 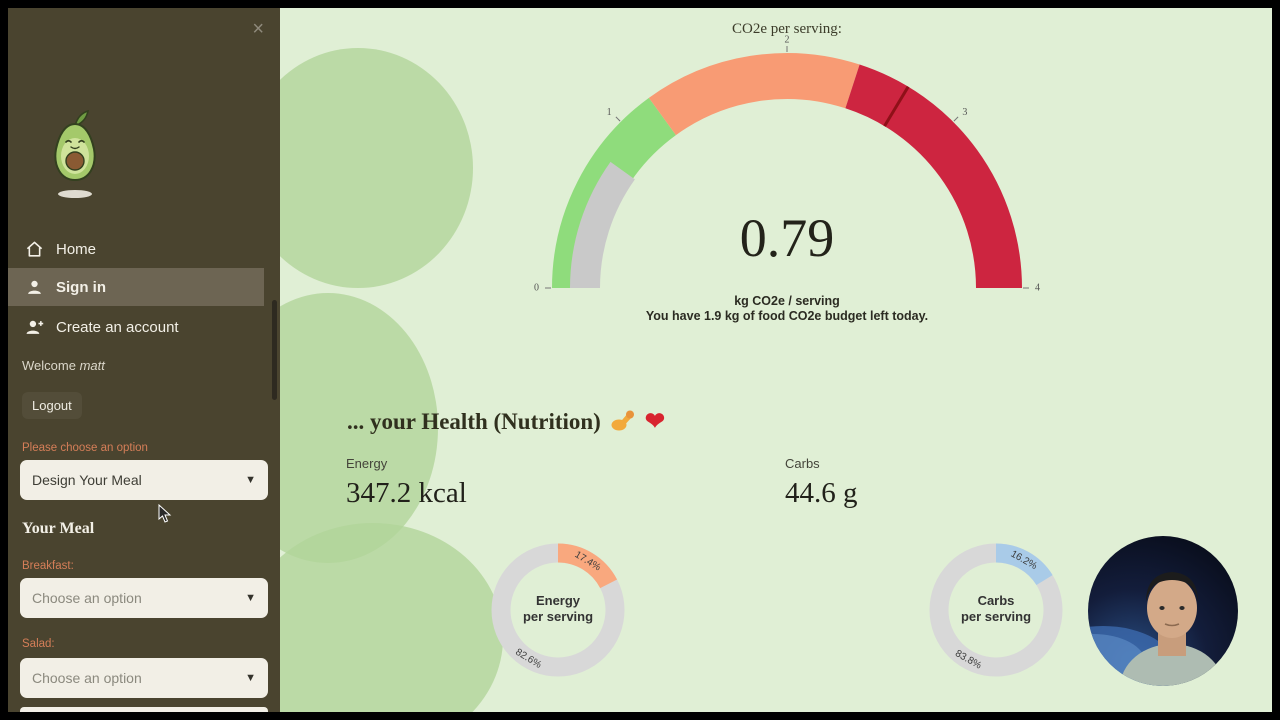 I want to click on close-sidebar-icon: ×, so click(x=258, y=29).